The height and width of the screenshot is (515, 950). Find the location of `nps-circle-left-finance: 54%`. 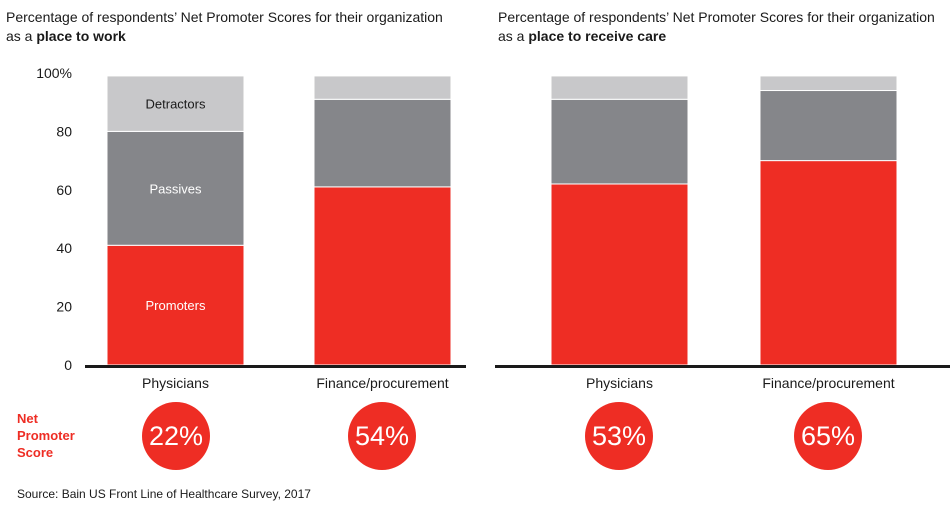

nps-circle-left-finance: 54% is located at coordinates (382, 436).